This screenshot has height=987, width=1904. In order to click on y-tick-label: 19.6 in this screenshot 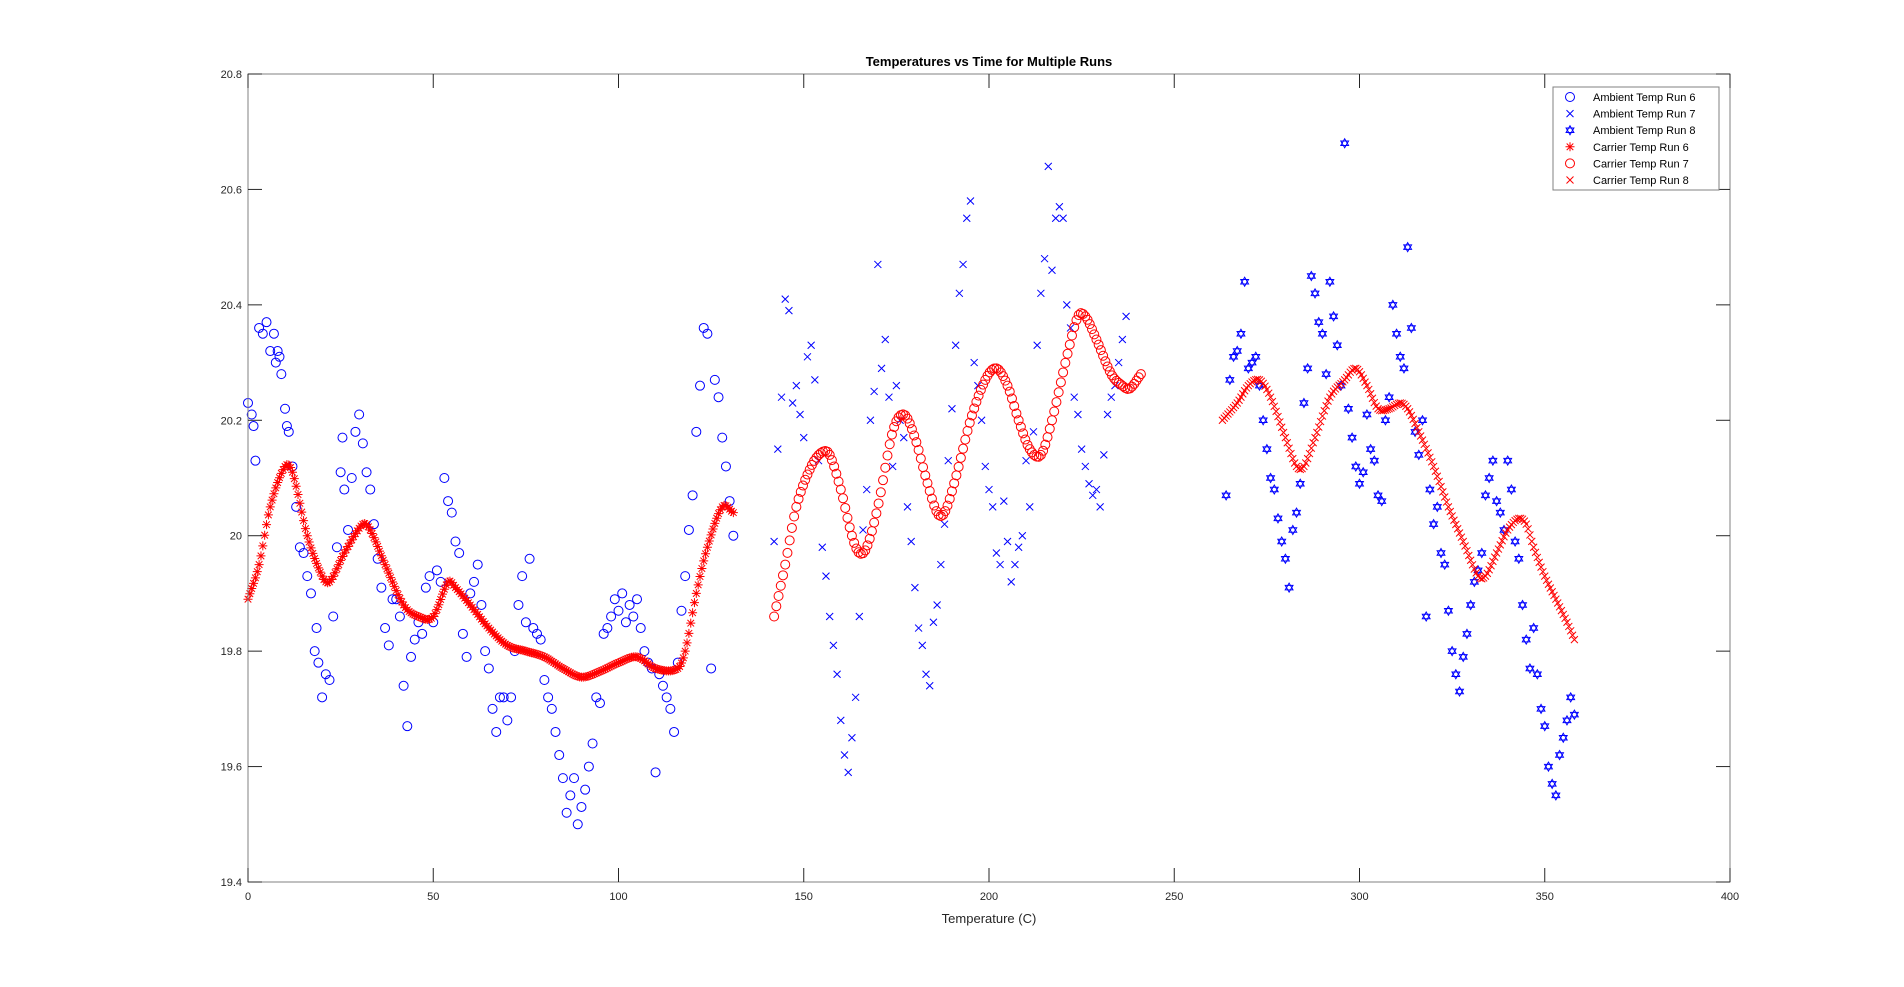, I will do `click(231, 768)`.